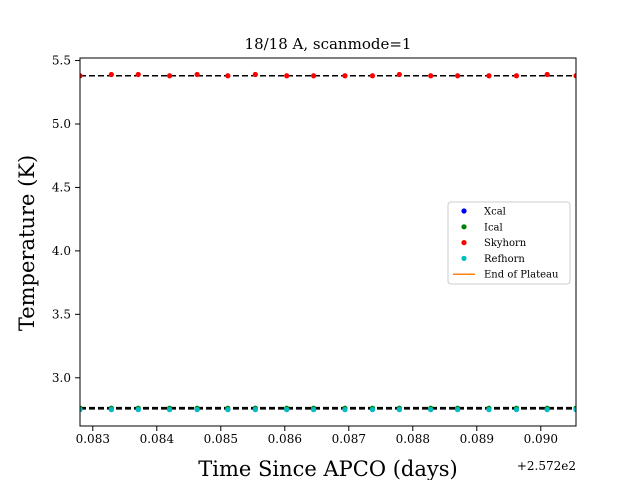 This screenshot has height=480, width=640. Describe the element at coordinates (464, 258) in the screenshot. I see `legend-marker-refhorn` at that location.